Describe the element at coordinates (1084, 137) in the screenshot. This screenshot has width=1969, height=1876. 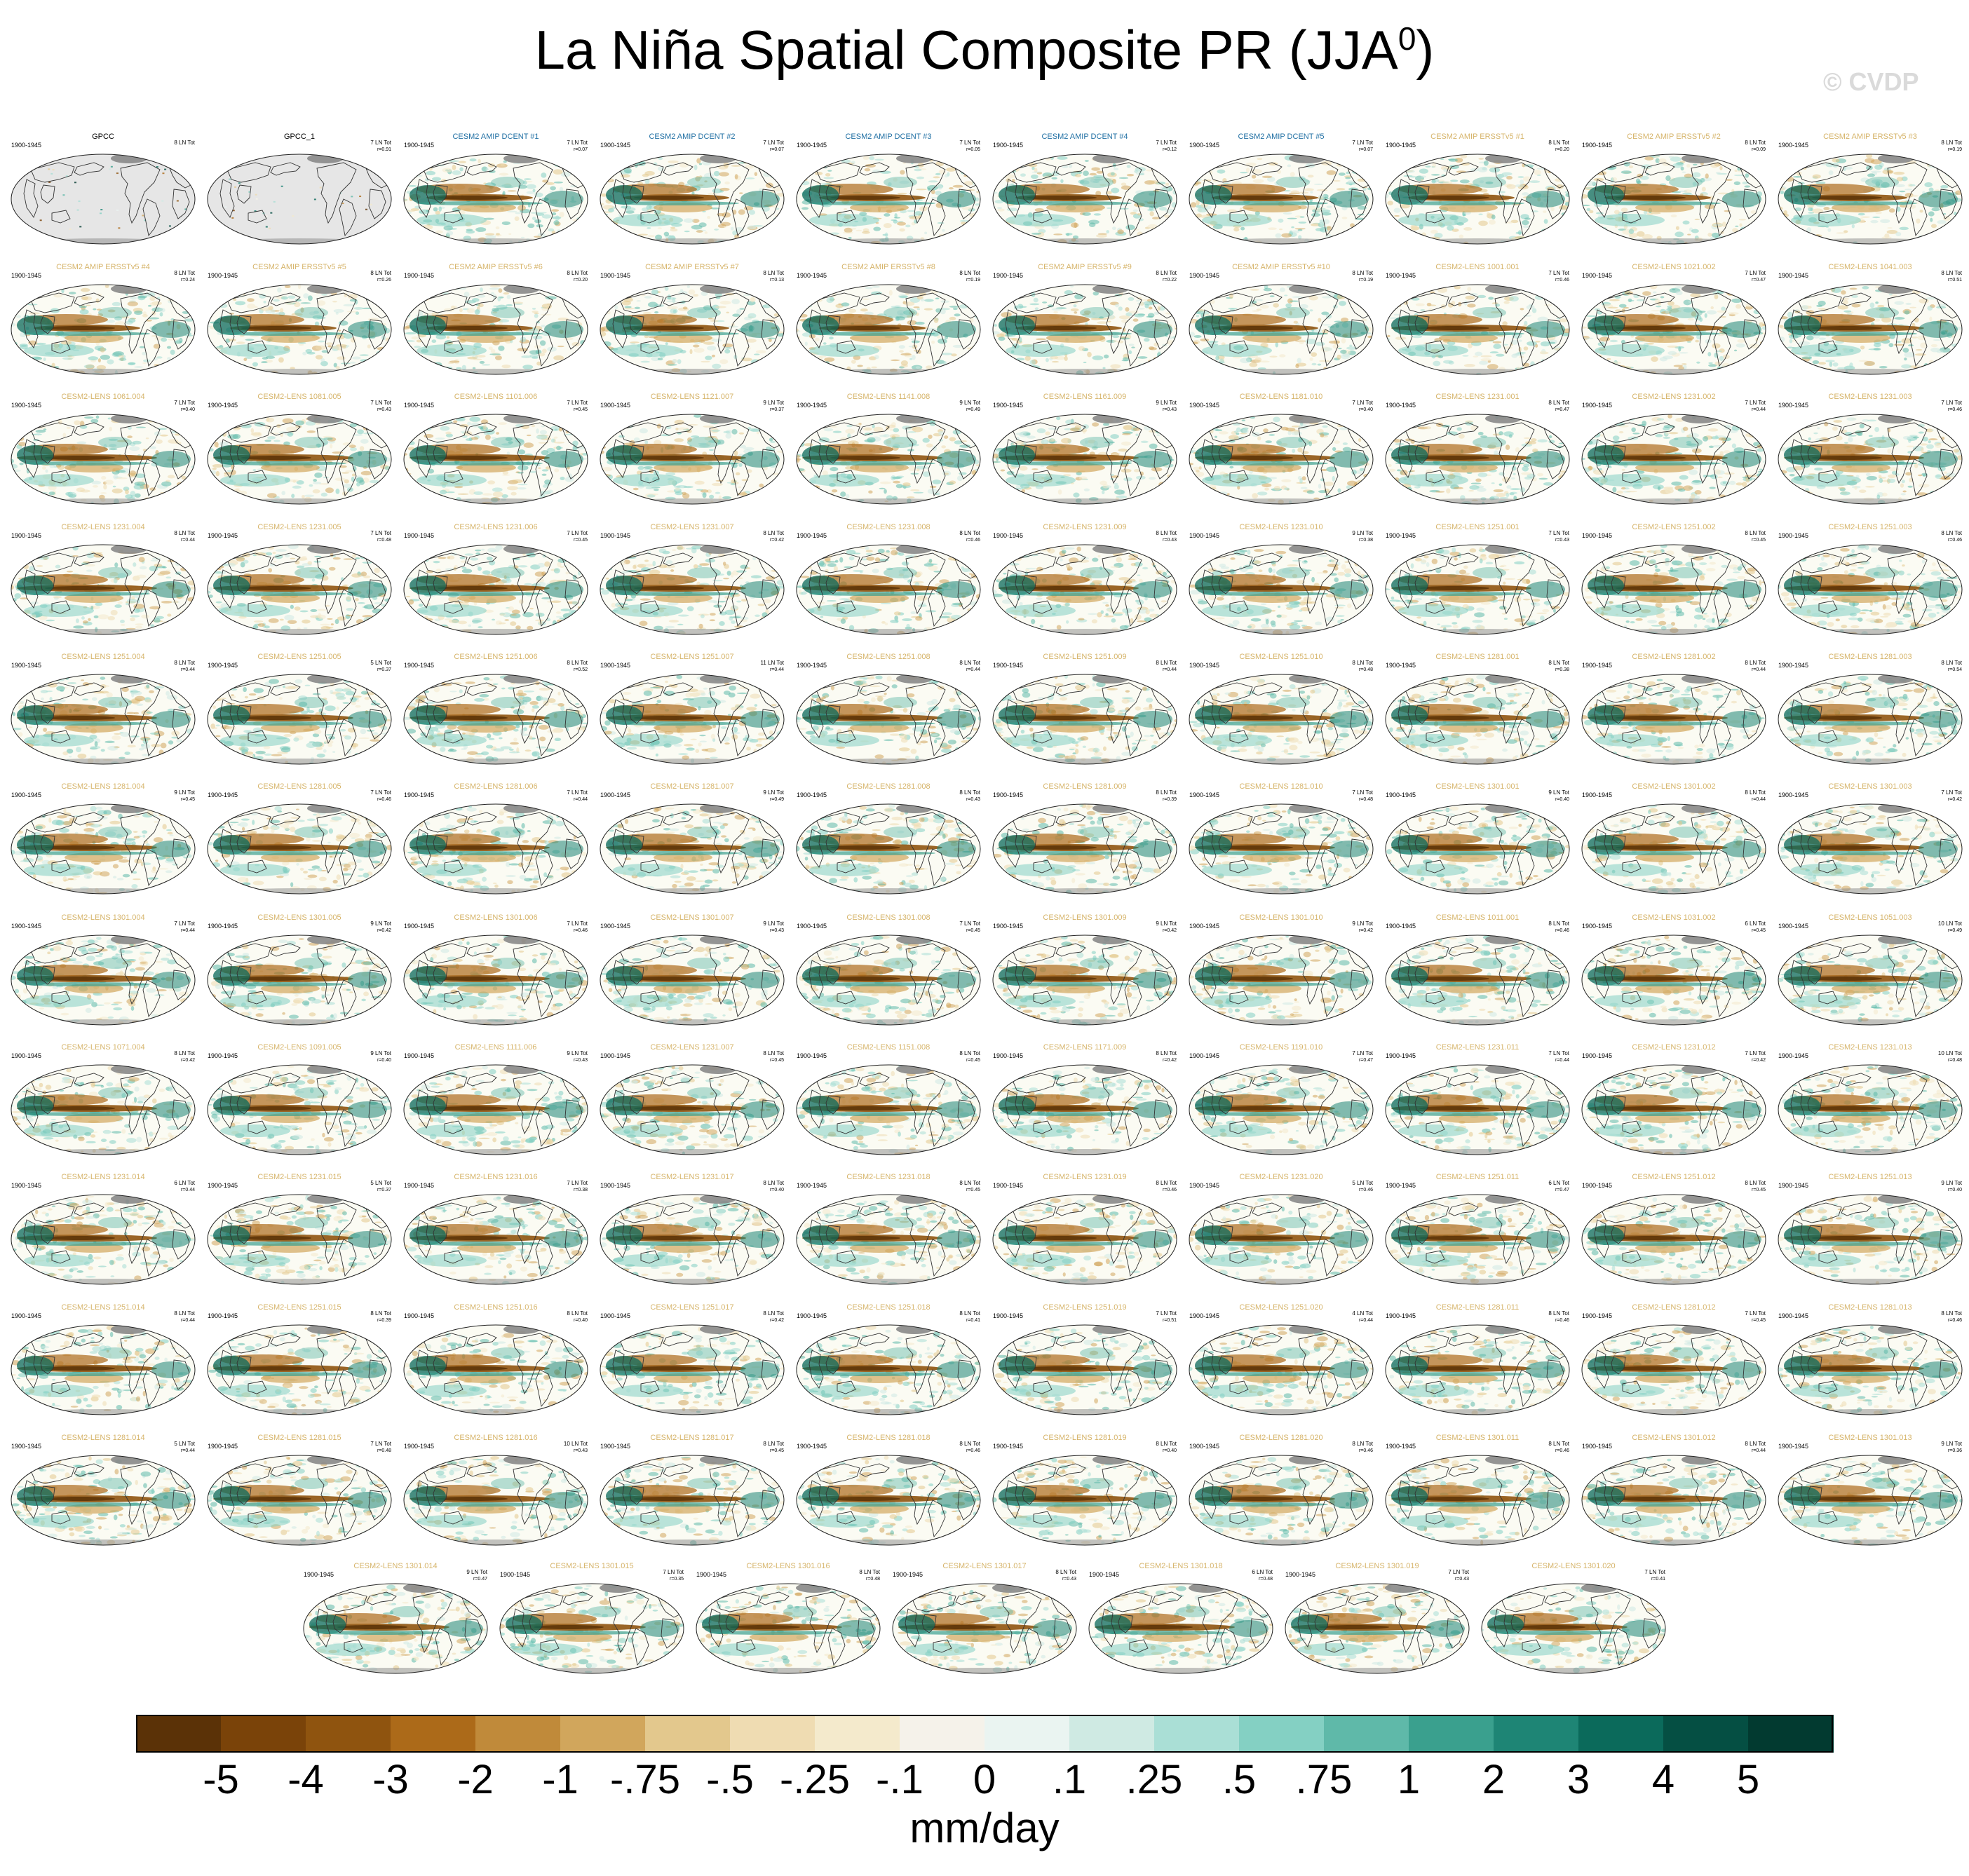
I see `map-title: CESM2 AMIP DCENT #4` at that location.